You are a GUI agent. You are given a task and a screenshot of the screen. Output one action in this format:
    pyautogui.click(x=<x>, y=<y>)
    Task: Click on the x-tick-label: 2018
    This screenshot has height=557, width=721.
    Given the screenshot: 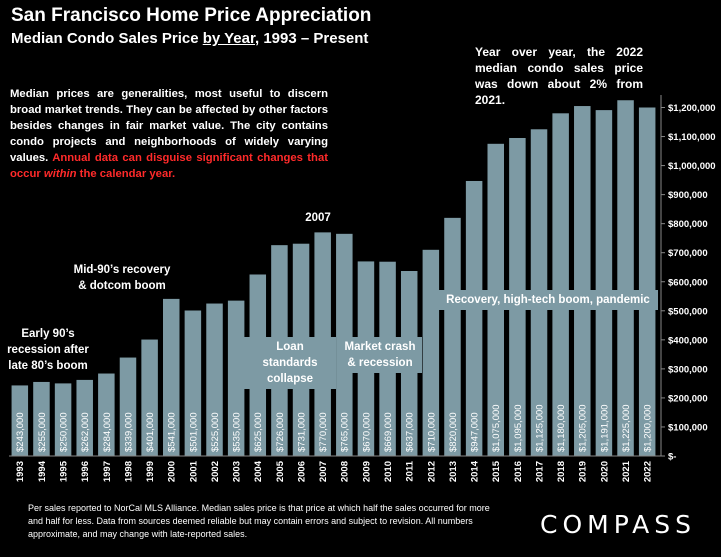 What is the action you would take?
    pyautogui.click(x=561, y=471)
    